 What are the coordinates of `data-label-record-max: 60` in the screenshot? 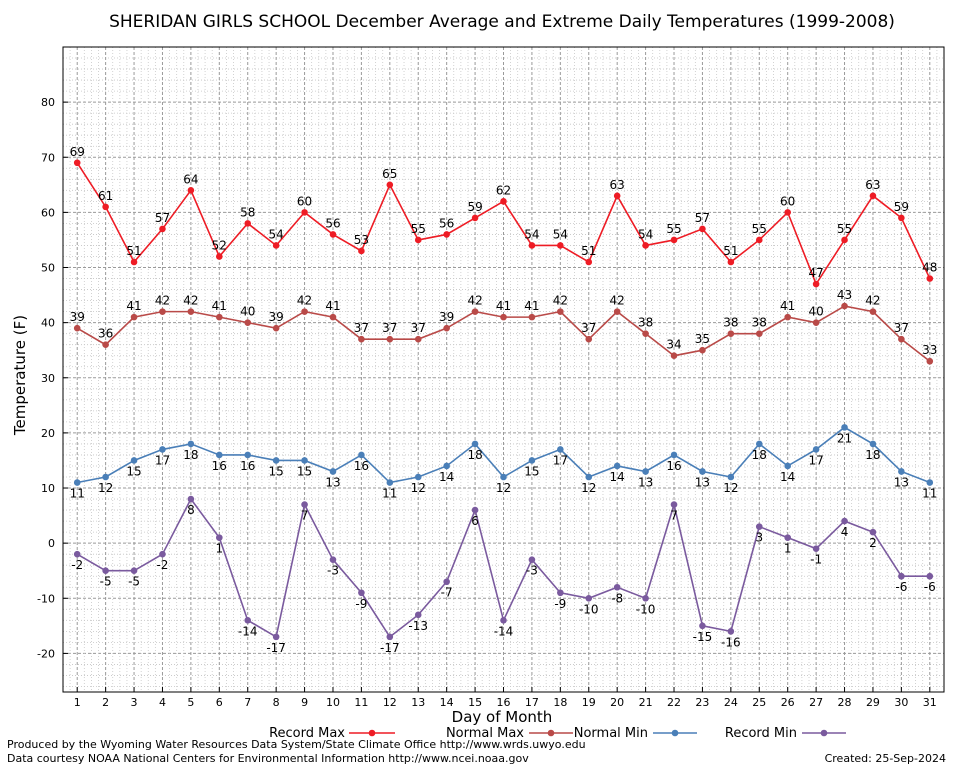 It's located at (787, 201).